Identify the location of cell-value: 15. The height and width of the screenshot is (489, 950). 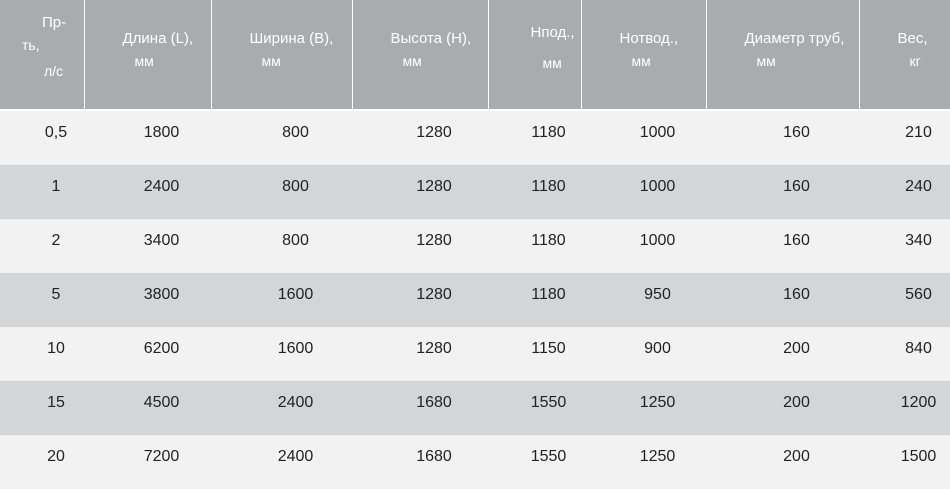
(56, 402).